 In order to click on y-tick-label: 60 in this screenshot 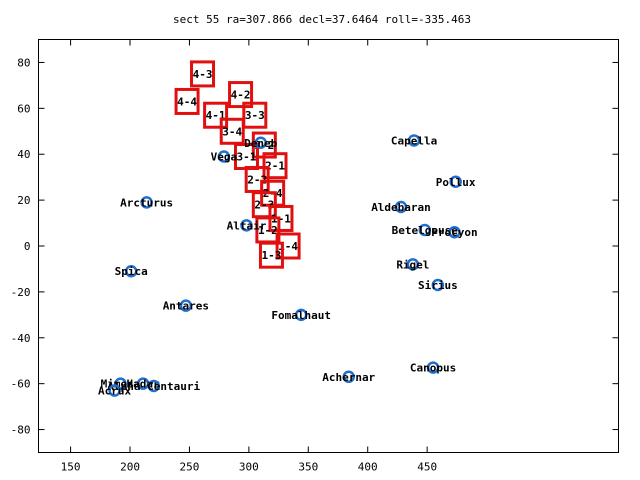, I will do `click(23, 108)`.